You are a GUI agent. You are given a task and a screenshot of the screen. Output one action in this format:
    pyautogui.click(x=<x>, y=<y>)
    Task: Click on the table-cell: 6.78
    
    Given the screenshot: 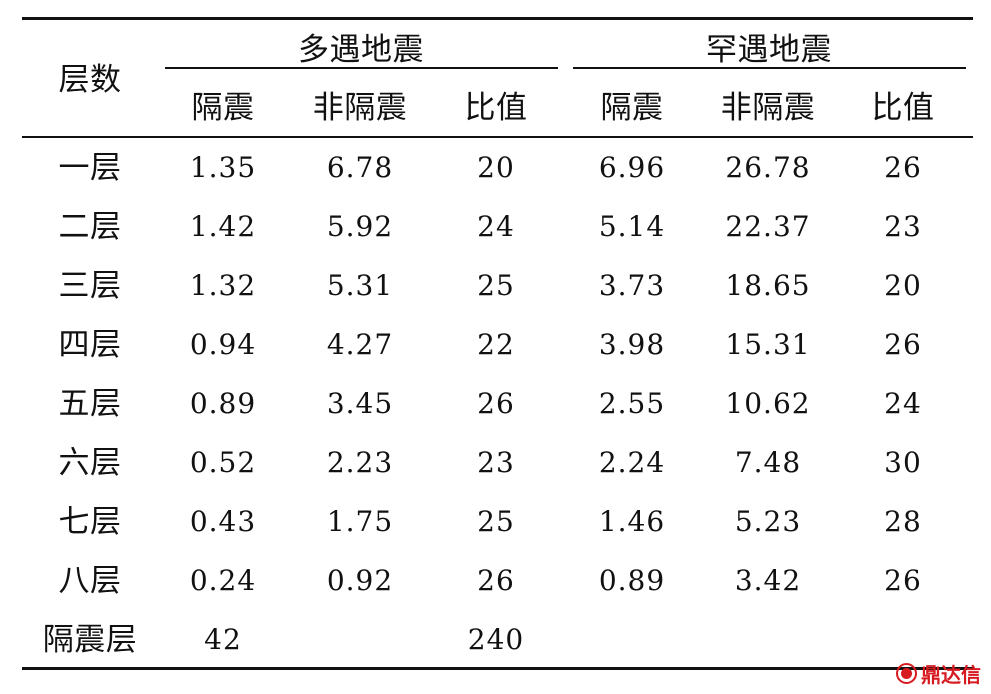 What is the action you would take?
    pyautogui.click(x=360, y=167)
    